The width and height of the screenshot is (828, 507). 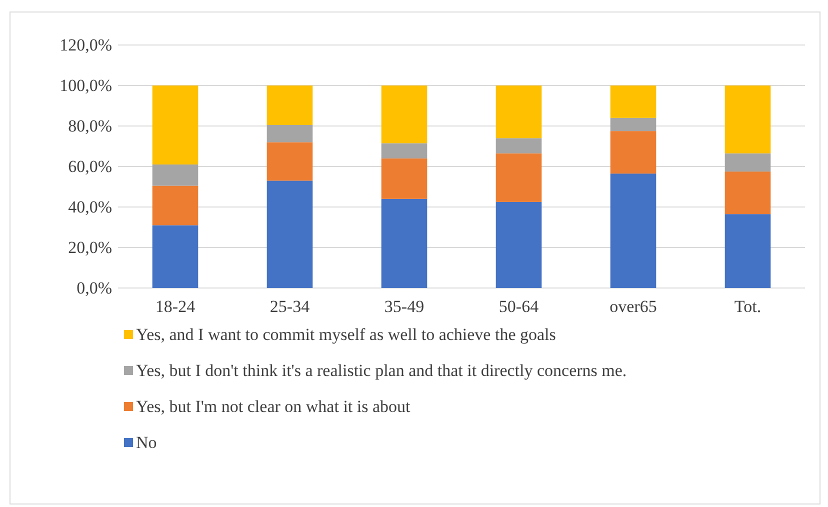 What do you see at coordinates (290, 306) in the screenshot?
I see `x-tick-label: 25-34` at bounding box center [290, 306].